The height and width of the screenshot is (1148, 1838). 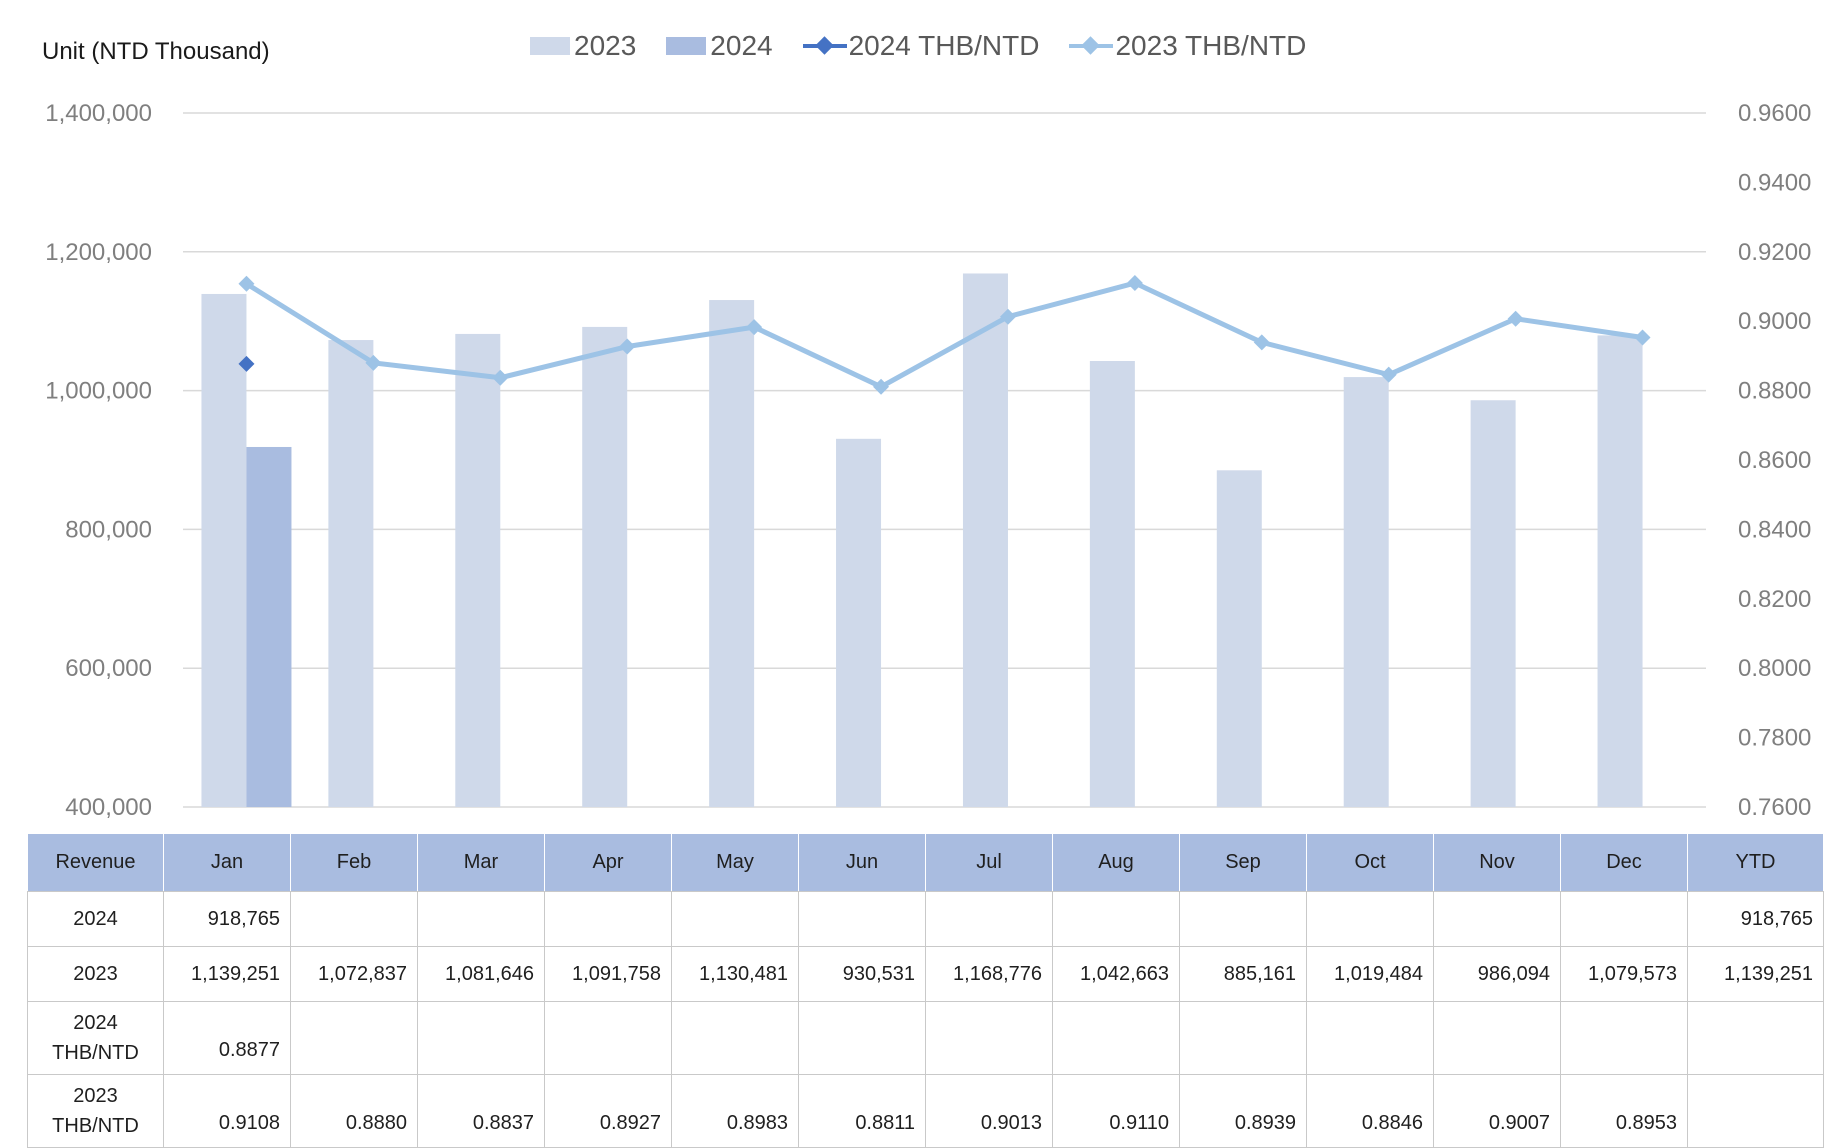 What do you see at coordinates (719, 46) in the screenshot?
I see `legend-item: 2024` at bounding box center [719, 46].